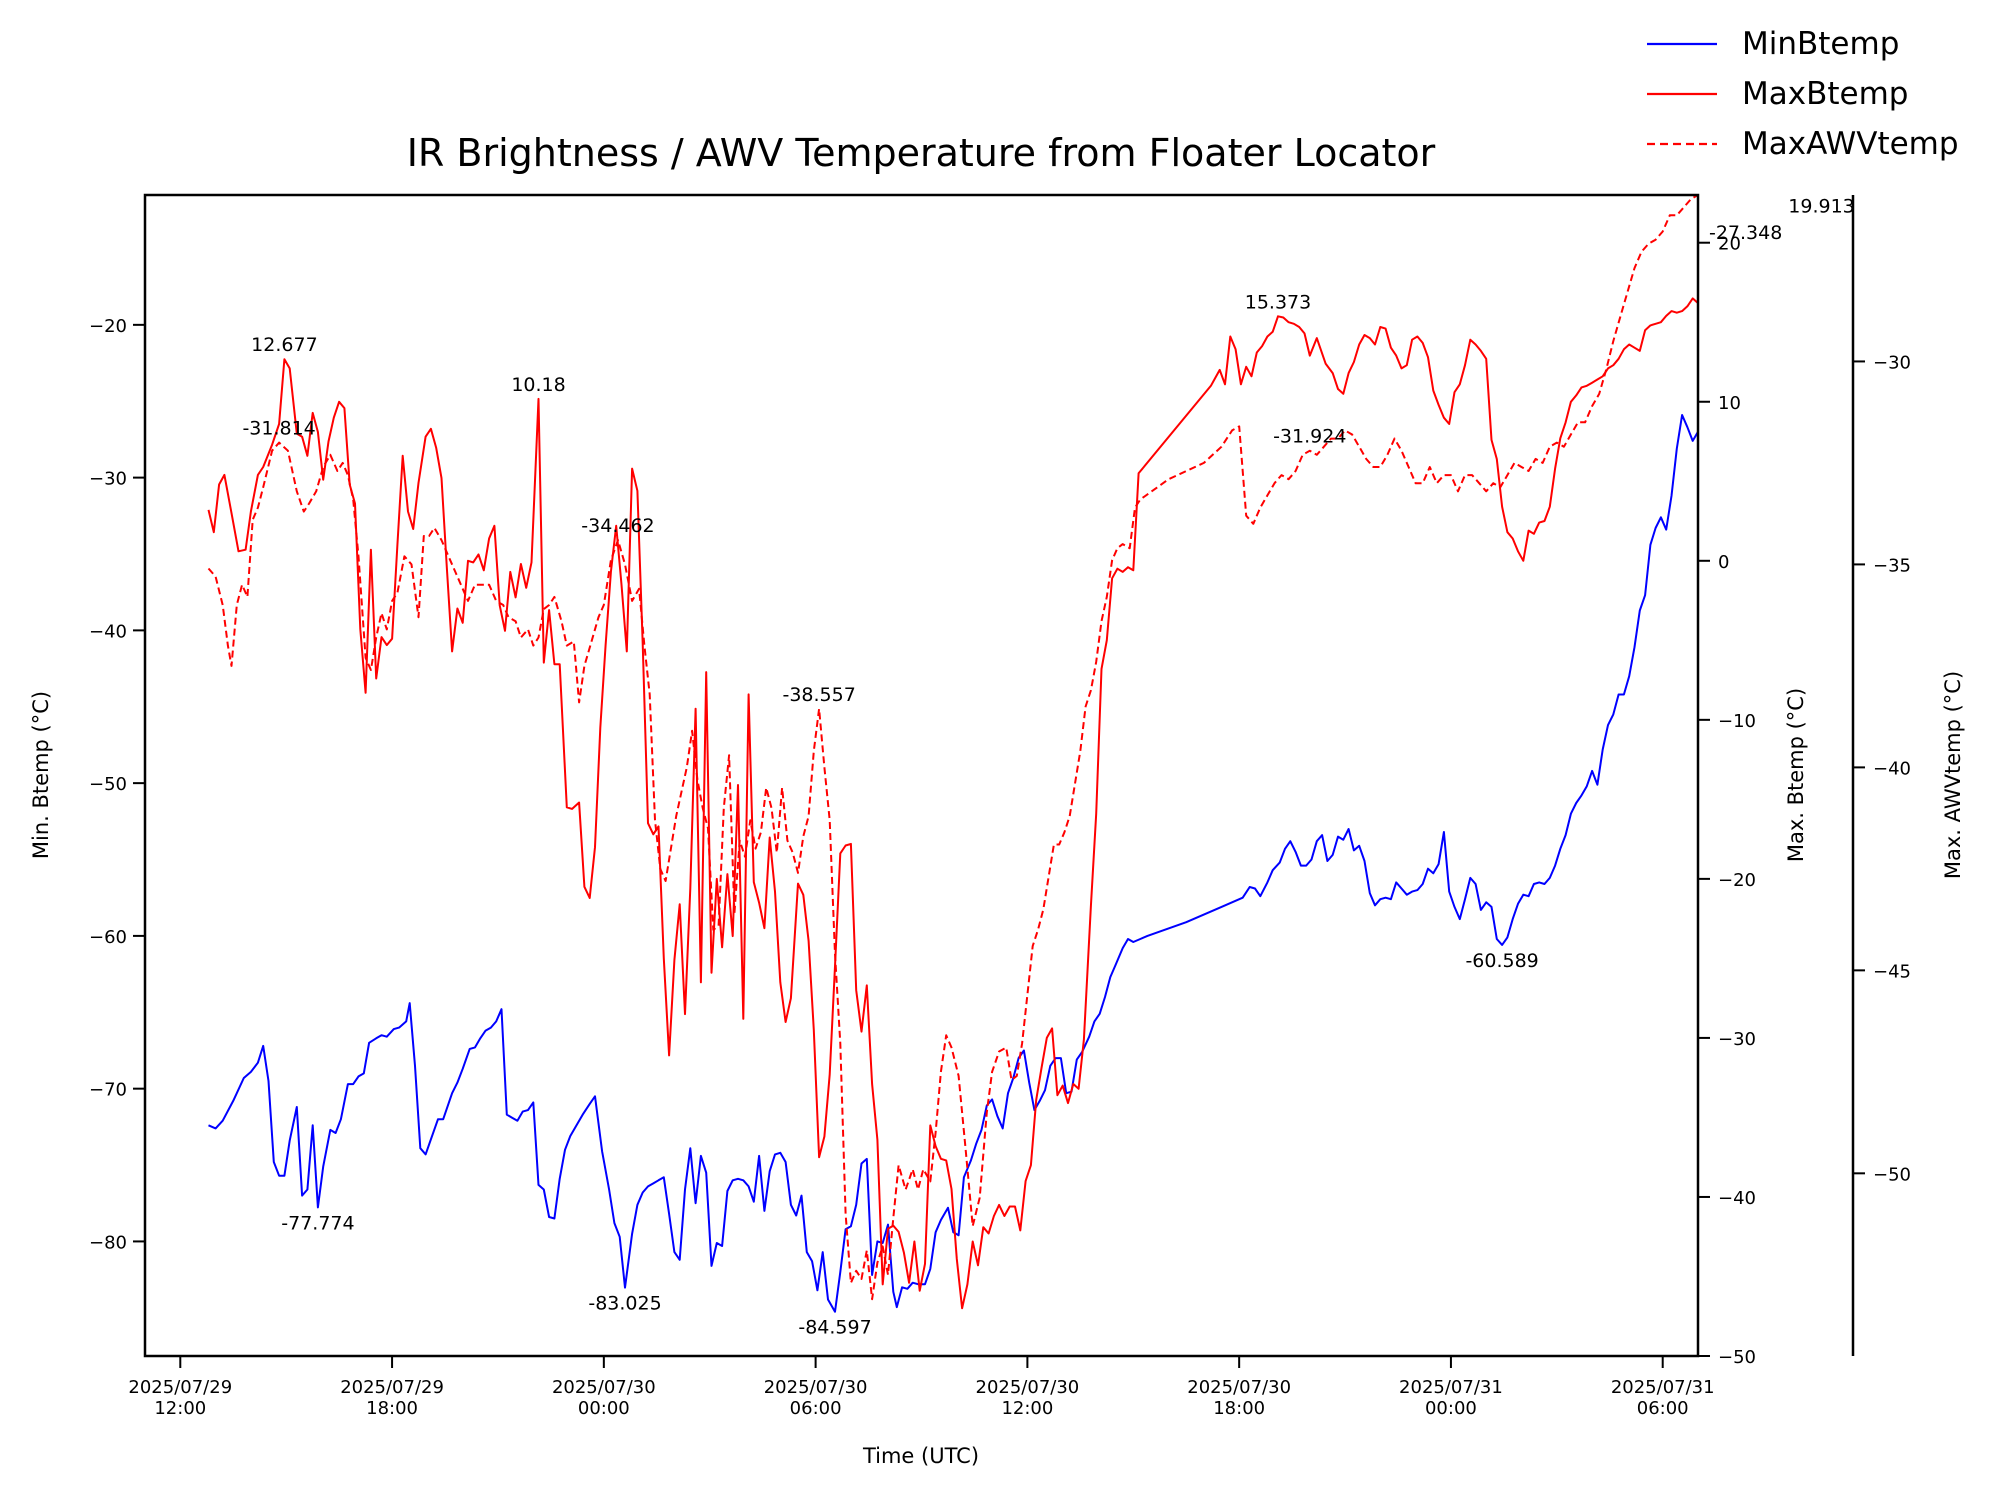 The width and height of the screenshot is (1994, 1491). What do you see at coordinates (41, 775) in the screenshot?
I see `y-axis-left-label: Min. Btemp (°C)` at bounding box center [41, 775].